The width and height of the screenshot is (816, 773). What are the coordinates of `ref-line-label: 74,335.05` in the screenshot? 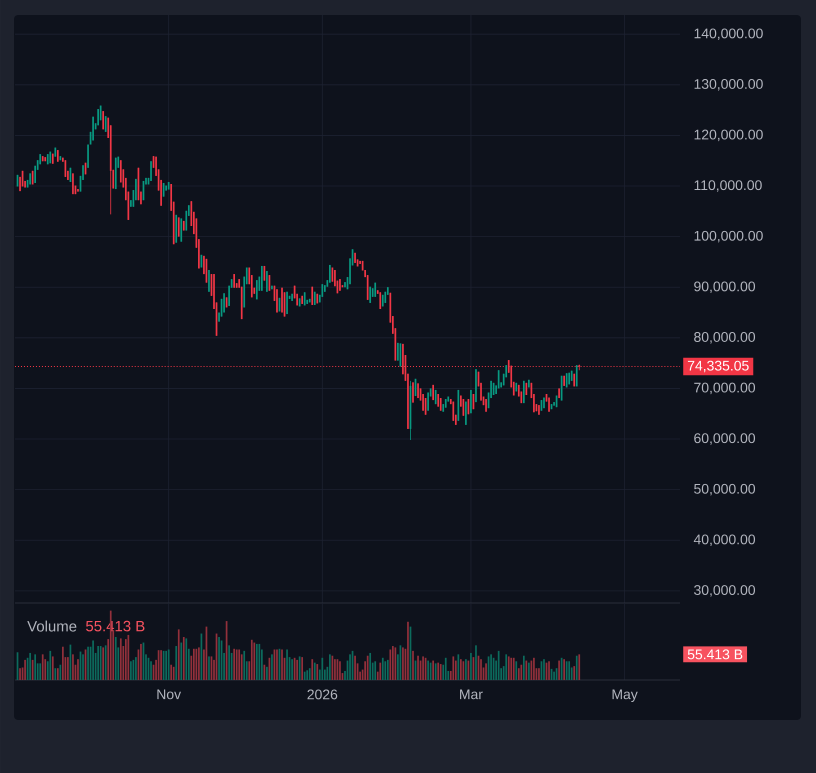 It's located at (718, 366).